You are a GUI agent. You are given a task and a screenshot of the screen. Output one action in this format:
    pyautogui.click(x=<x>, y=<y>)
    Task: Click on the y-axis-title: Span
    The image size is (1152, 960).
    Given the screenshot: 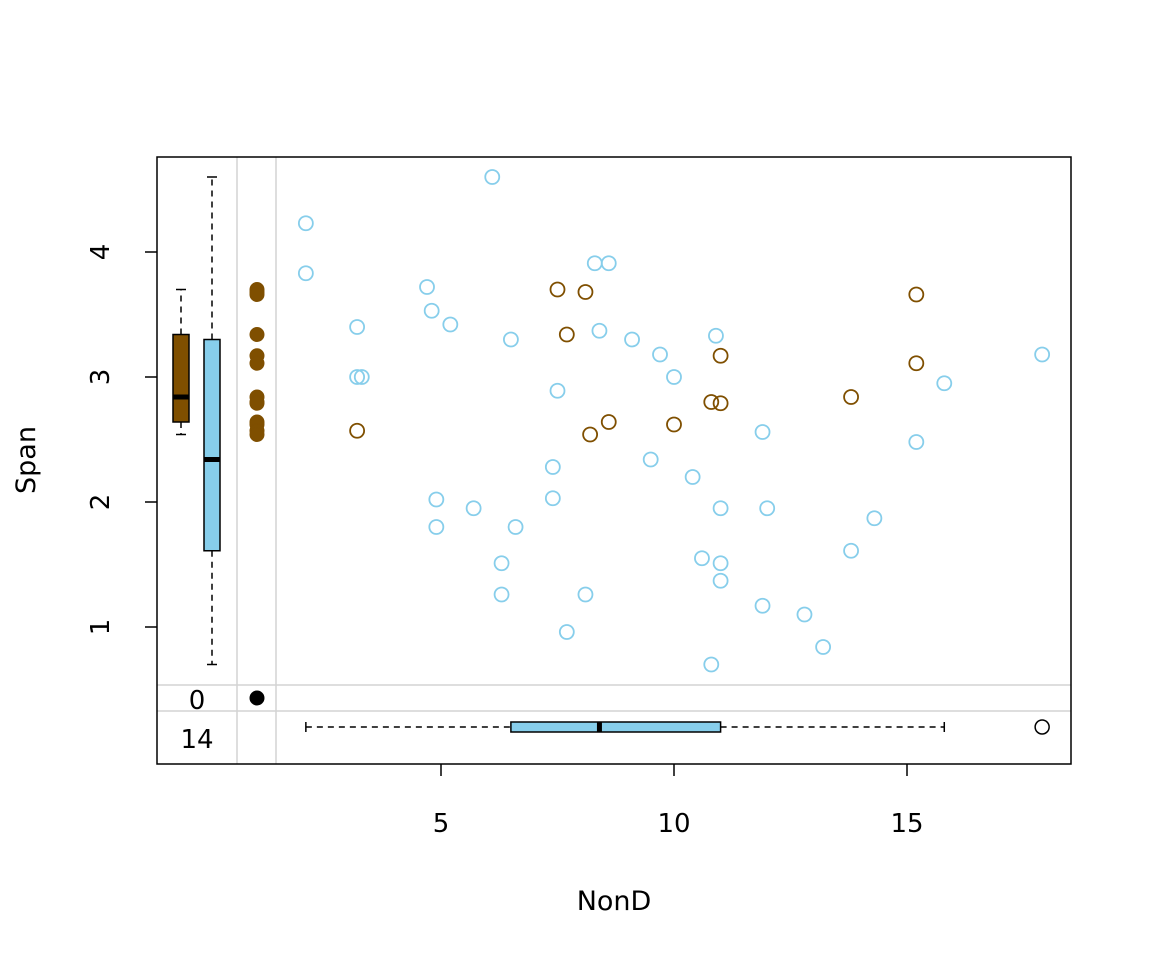 What is the action you would take?
    pyautogui.click(x=26, y=460)
    